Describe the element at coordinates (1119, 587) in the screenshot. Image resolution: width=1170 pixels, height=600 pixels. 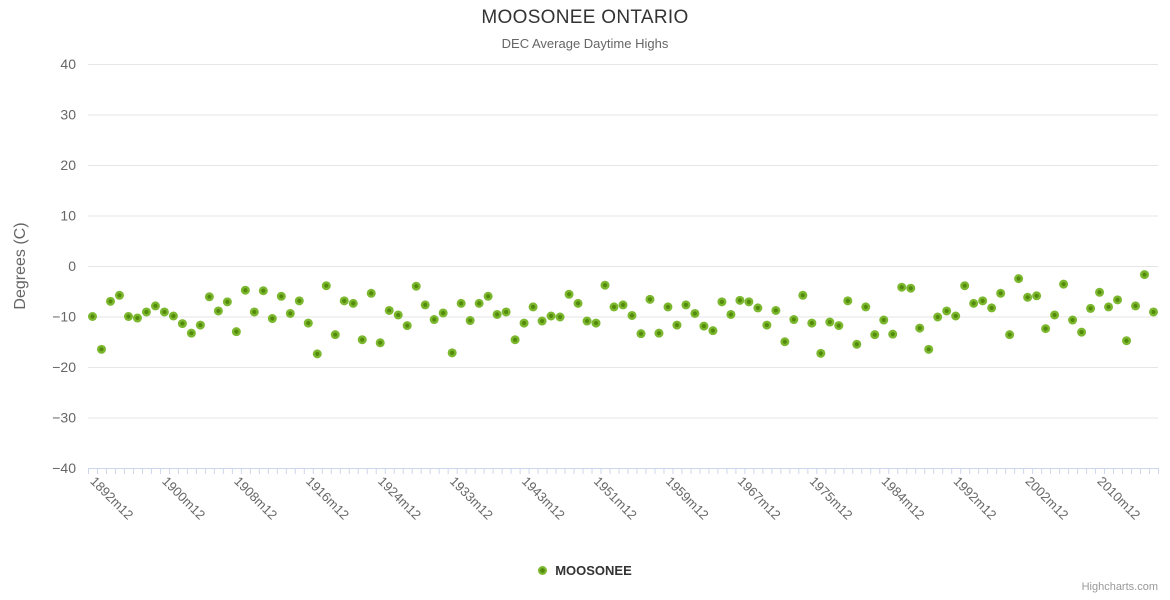
I see `highcharts-credit-link: Highcharts.com` at that location.